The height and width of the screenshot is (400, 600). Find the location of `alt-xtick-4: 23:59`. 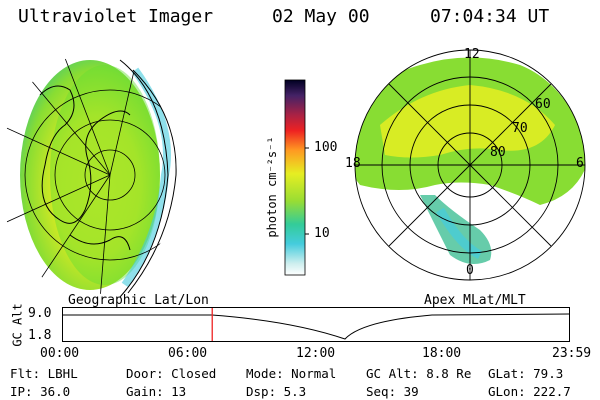

alt-xtick-4: 23:59 is located at coordinates (572, 353).